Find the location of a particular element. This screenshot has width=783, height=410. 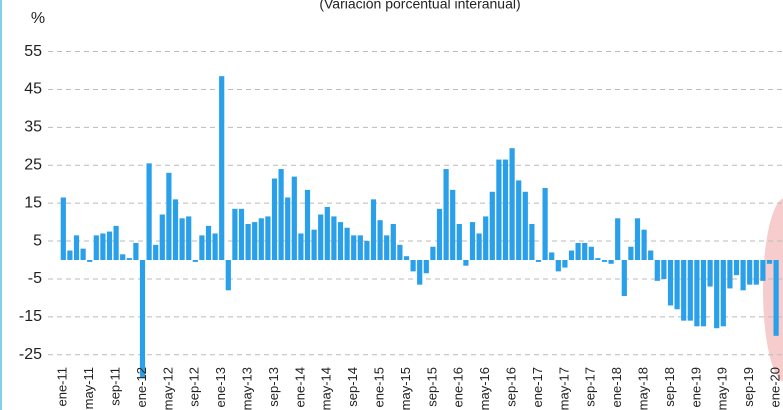

x-tick-label: ene-16 is located at coordinates (458, 387).